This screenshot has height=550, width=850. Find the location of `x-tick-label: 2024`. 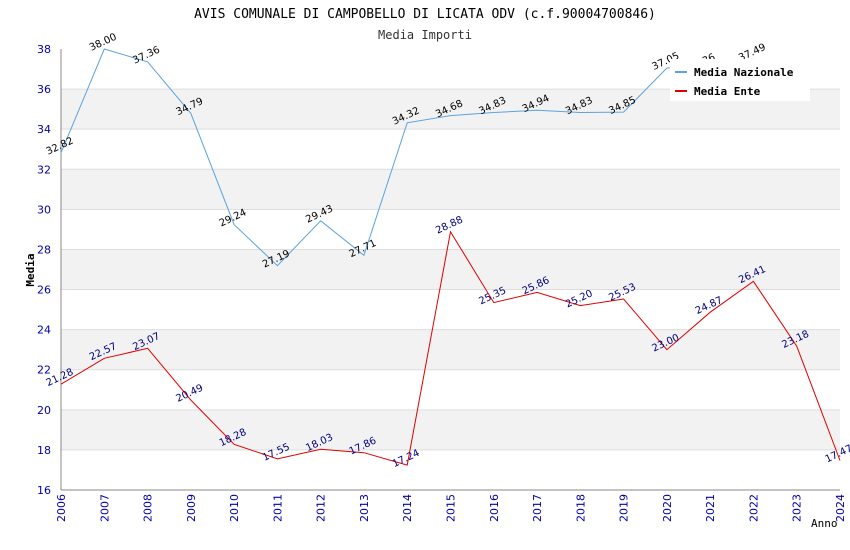

x-tick-label: 2024 is located at coordinates (840, 508).